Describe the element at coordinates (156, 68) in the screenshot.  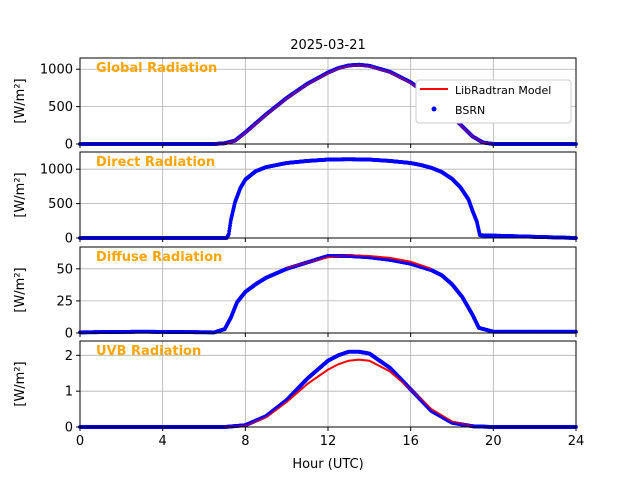
I see `panel-label: Global Radiation` at that location.